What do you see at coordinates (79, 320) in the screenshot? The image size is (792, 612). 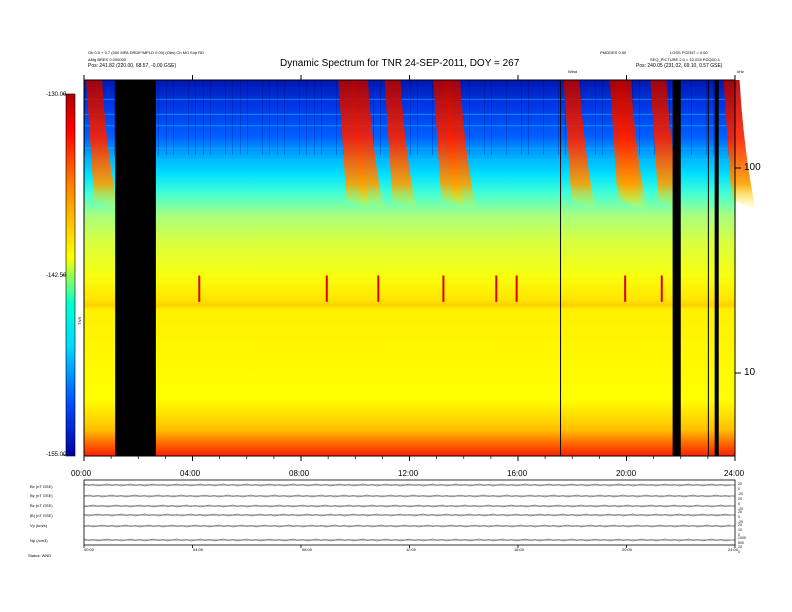 I see `colorbar-label: TNR` at bounding box center [79, 320].